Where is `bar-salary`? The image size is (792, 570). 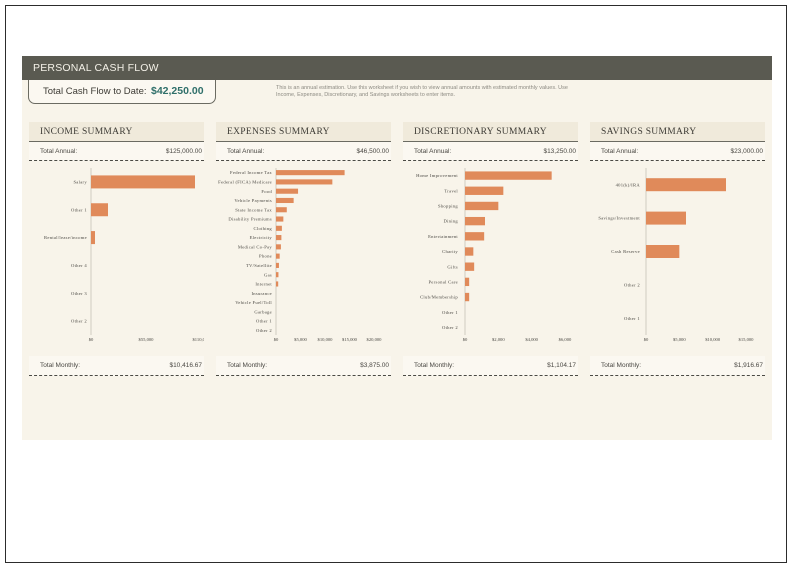 bar-salary is located at coordinates (143, 182).